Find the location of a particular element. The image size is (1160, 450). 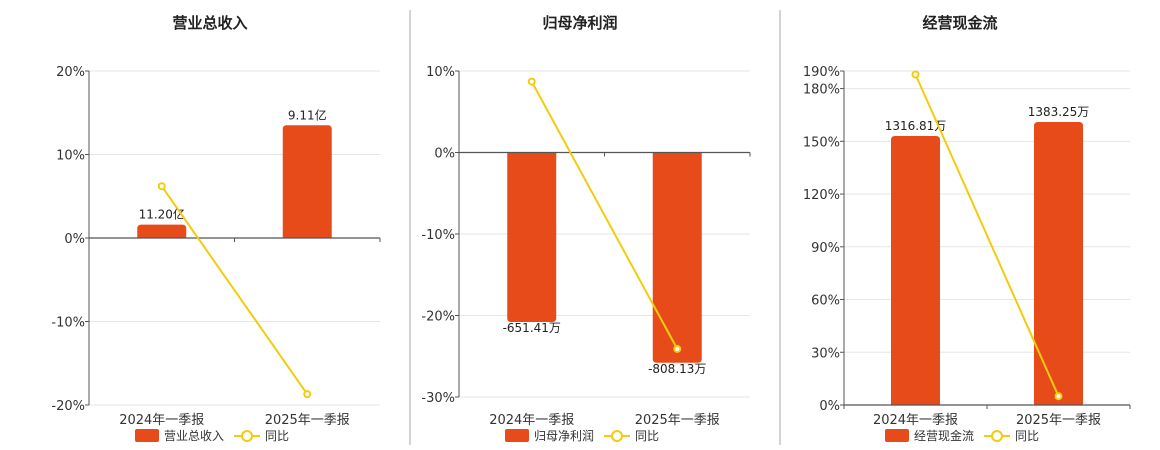

bar-data-label: 1383.25万 is located at coordinates (1059, 112).